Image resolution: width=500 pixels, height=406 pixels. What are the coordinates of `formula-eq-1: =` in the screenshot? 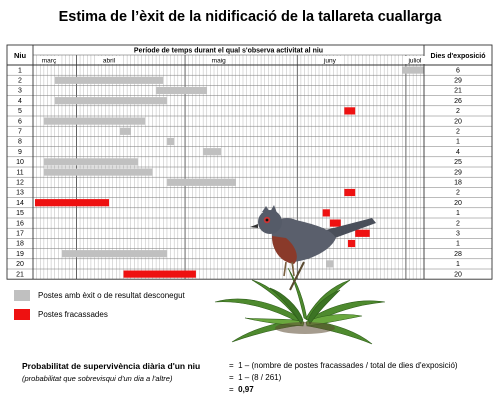 It's located at (231, 365).